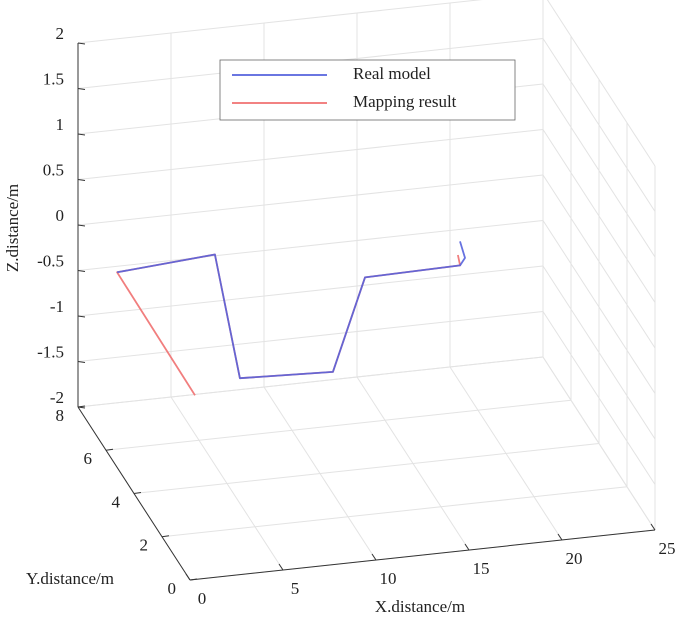 The image size is (685, 622). What do you see at coordinates (481, 568) in the screenshot?
I see `x-tick-label: 15` at bounding box center [481, 568].